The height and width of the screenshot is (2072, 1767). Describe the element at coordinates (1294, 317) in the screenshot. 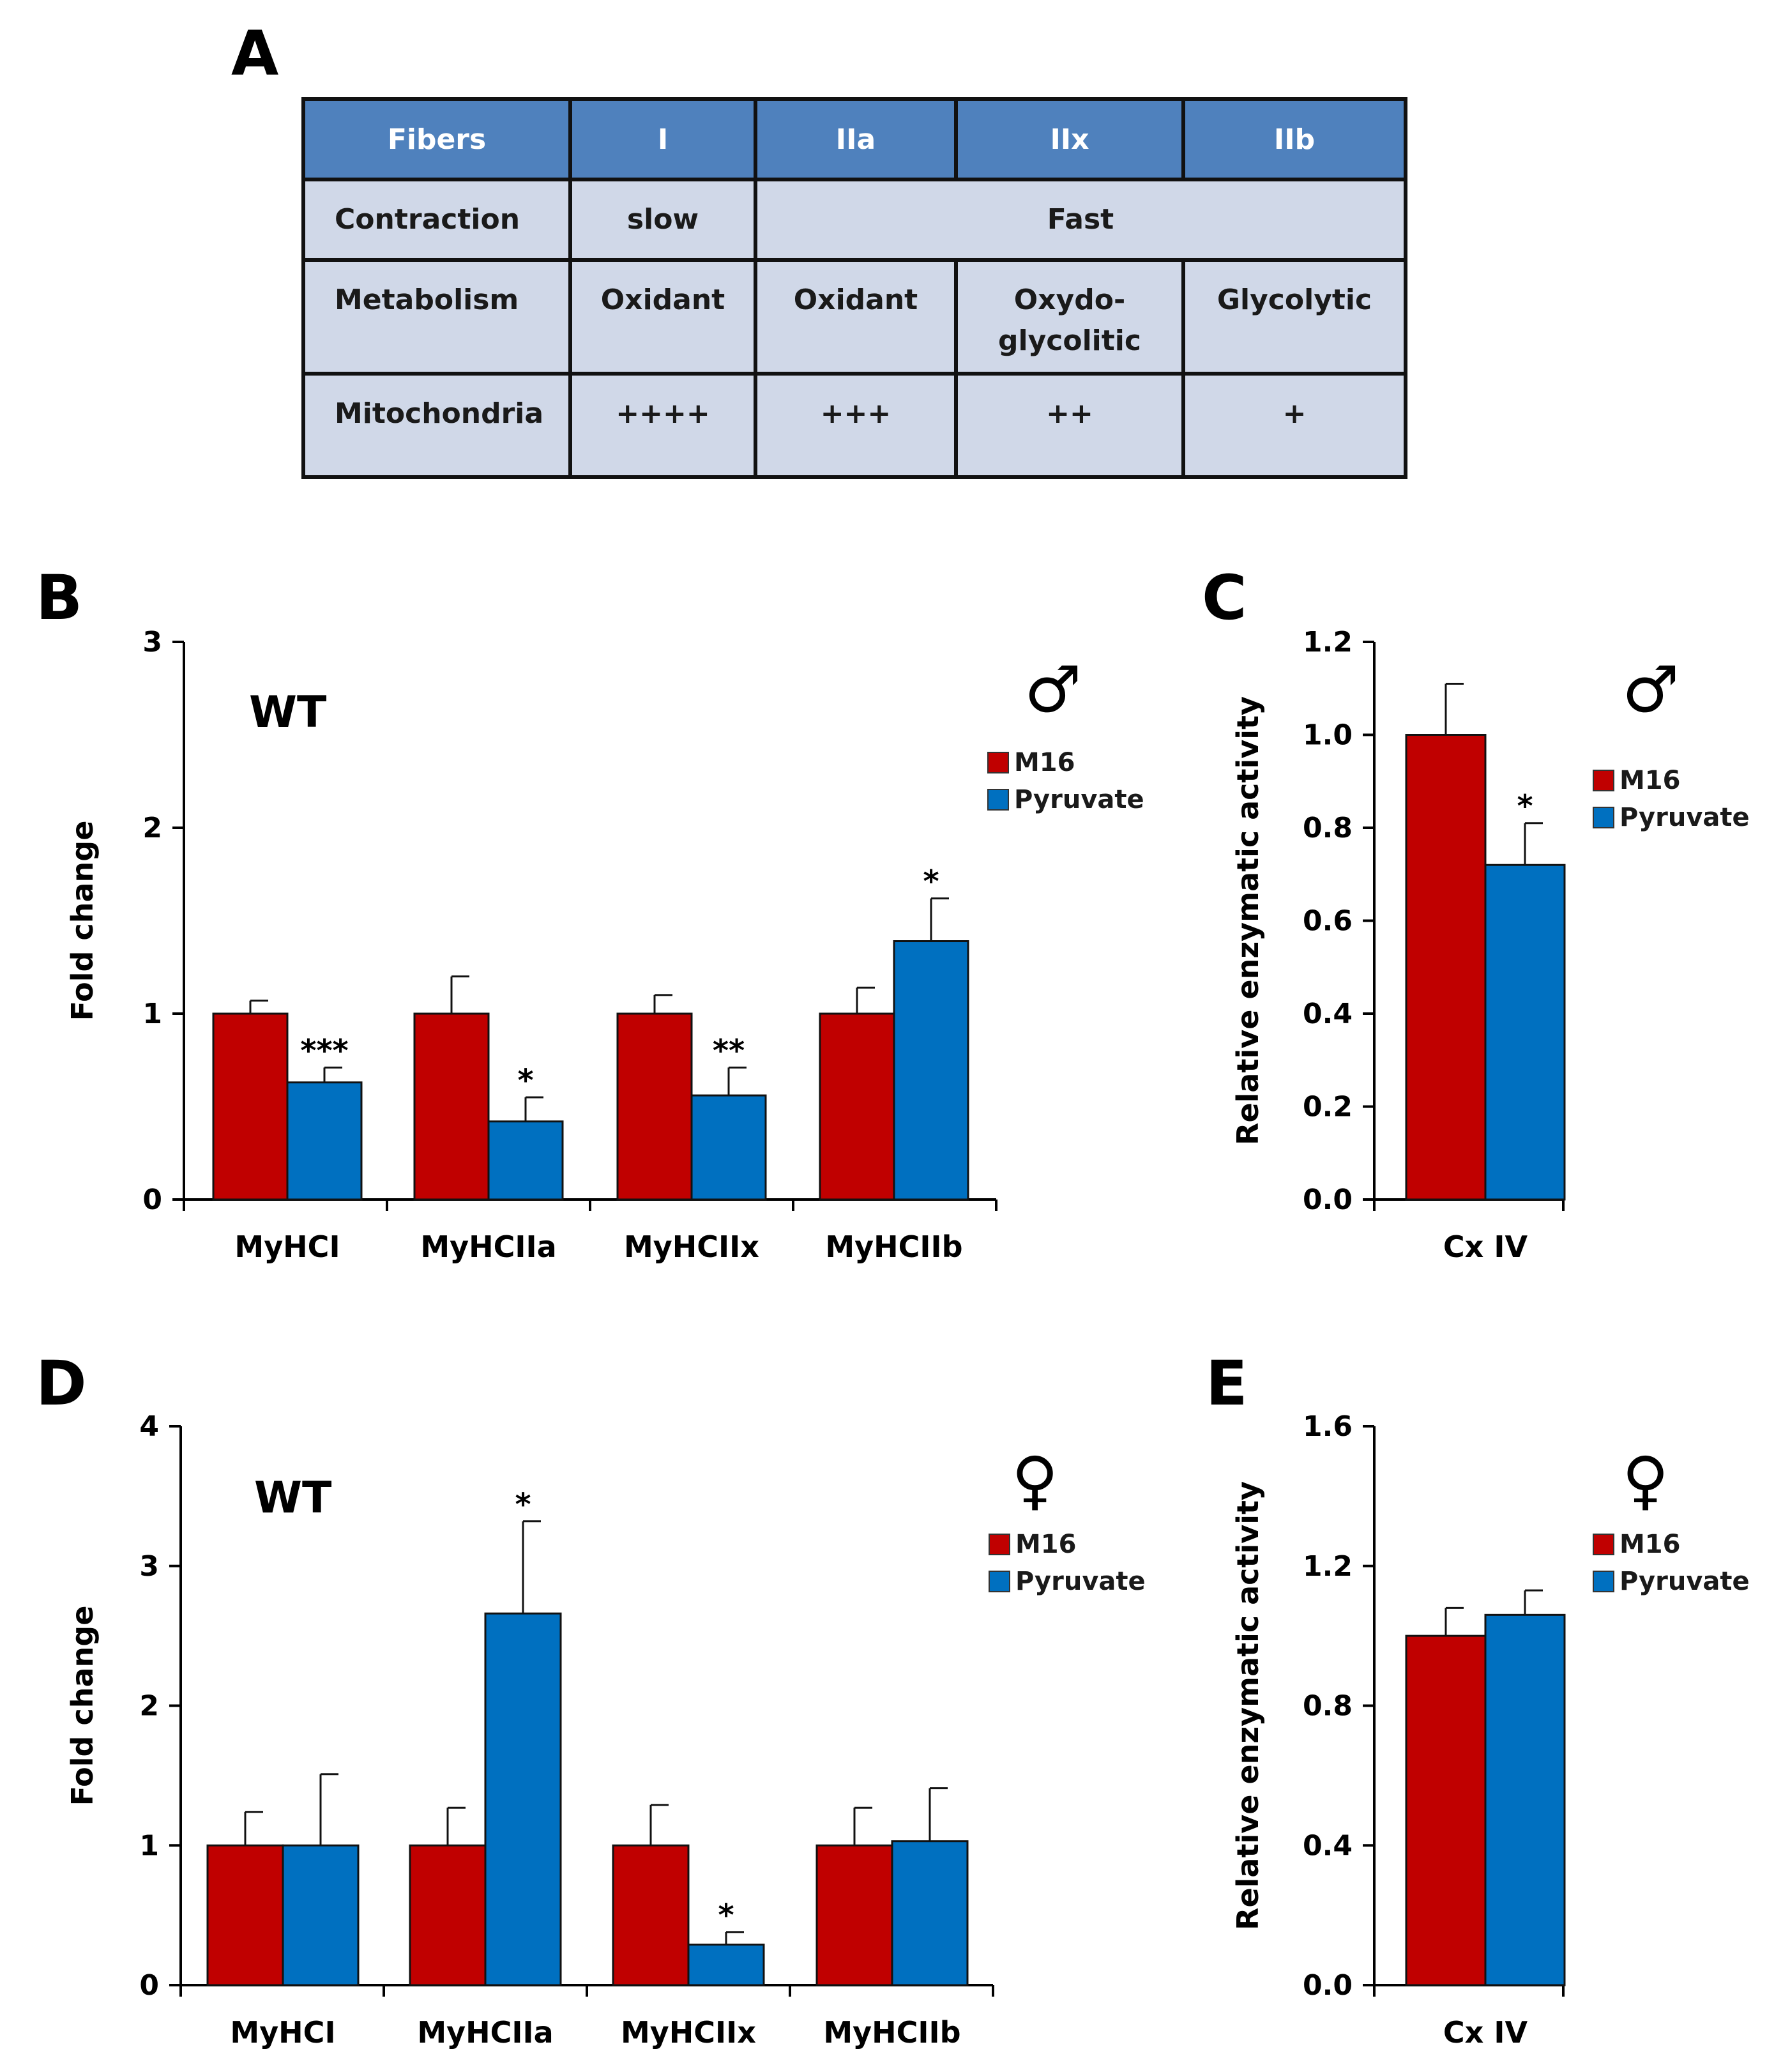

I see `cell-metabolism-iib: Glycolytic` at that location.